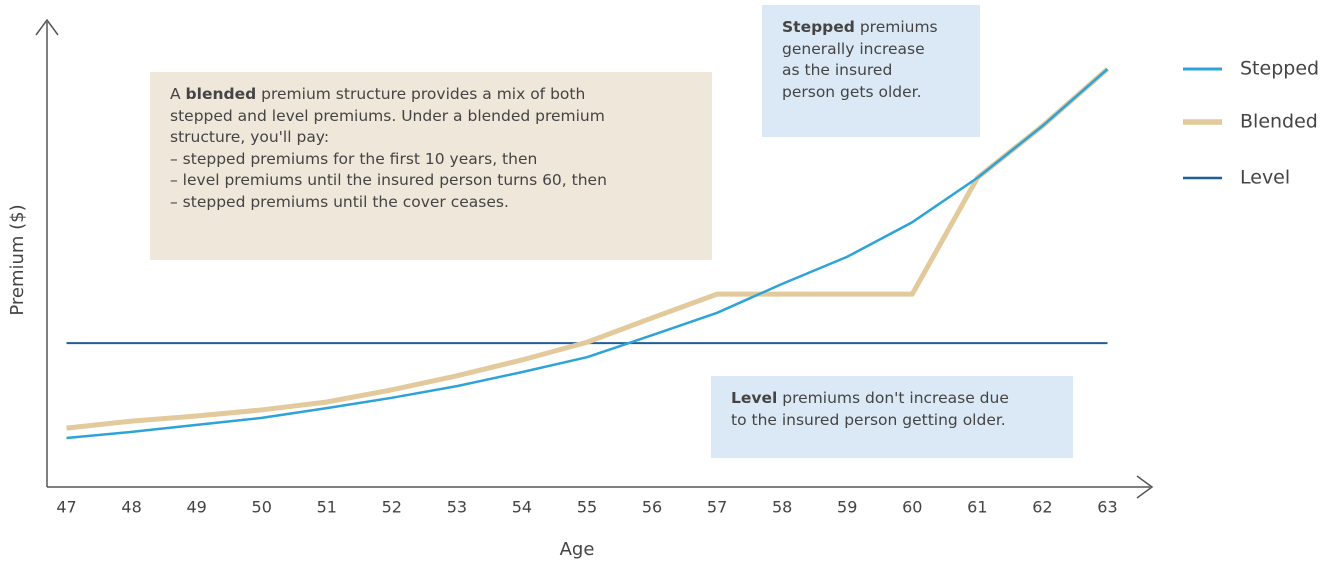 The image size is (1332, 567). Describe the element at coordinates (782, 507) in the screenshot. I see `x-tick-label: 58` at that location.